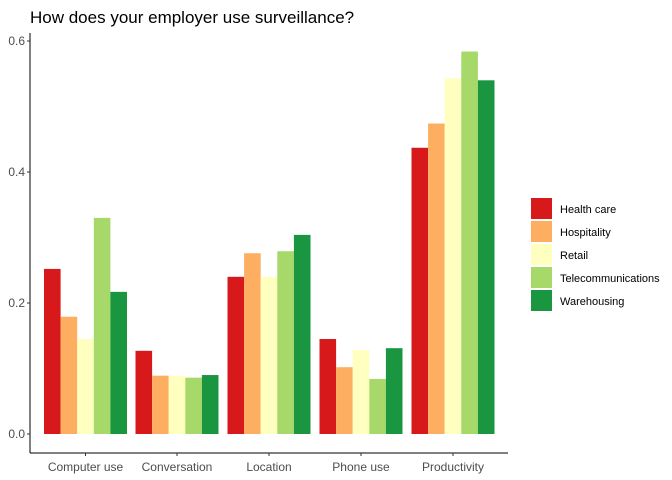 Image resolution: width=672 pixels, height=480 pixels. I want to click on x-tick-label: Conversation, so click(177, 467).